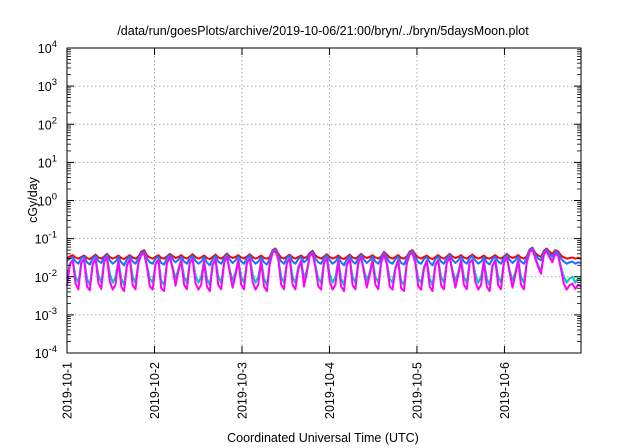 The height and width of the screenshot is (448, 640). Describe the element at coordinates (33, 199) in the screenshot. I see `y-axis-label: cGy/day` at that location.